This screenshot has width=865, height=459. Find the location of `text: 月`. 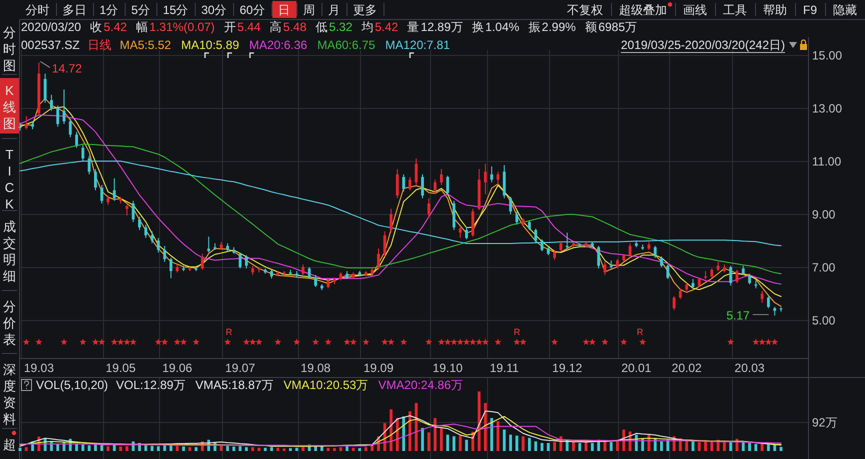

text: 月 is located at coordinates (334, 10).